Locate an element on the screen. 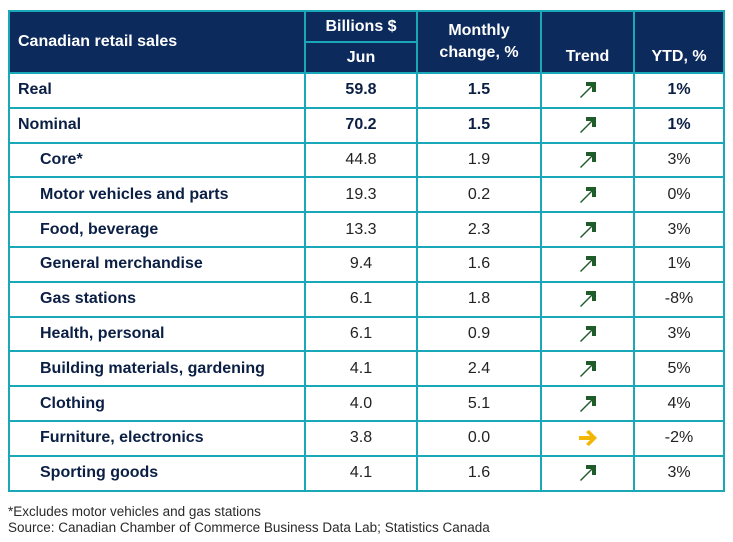 This screenshot has height=542, width=733. table-title: Canadian retail sales is located at coordinates (157, 42).